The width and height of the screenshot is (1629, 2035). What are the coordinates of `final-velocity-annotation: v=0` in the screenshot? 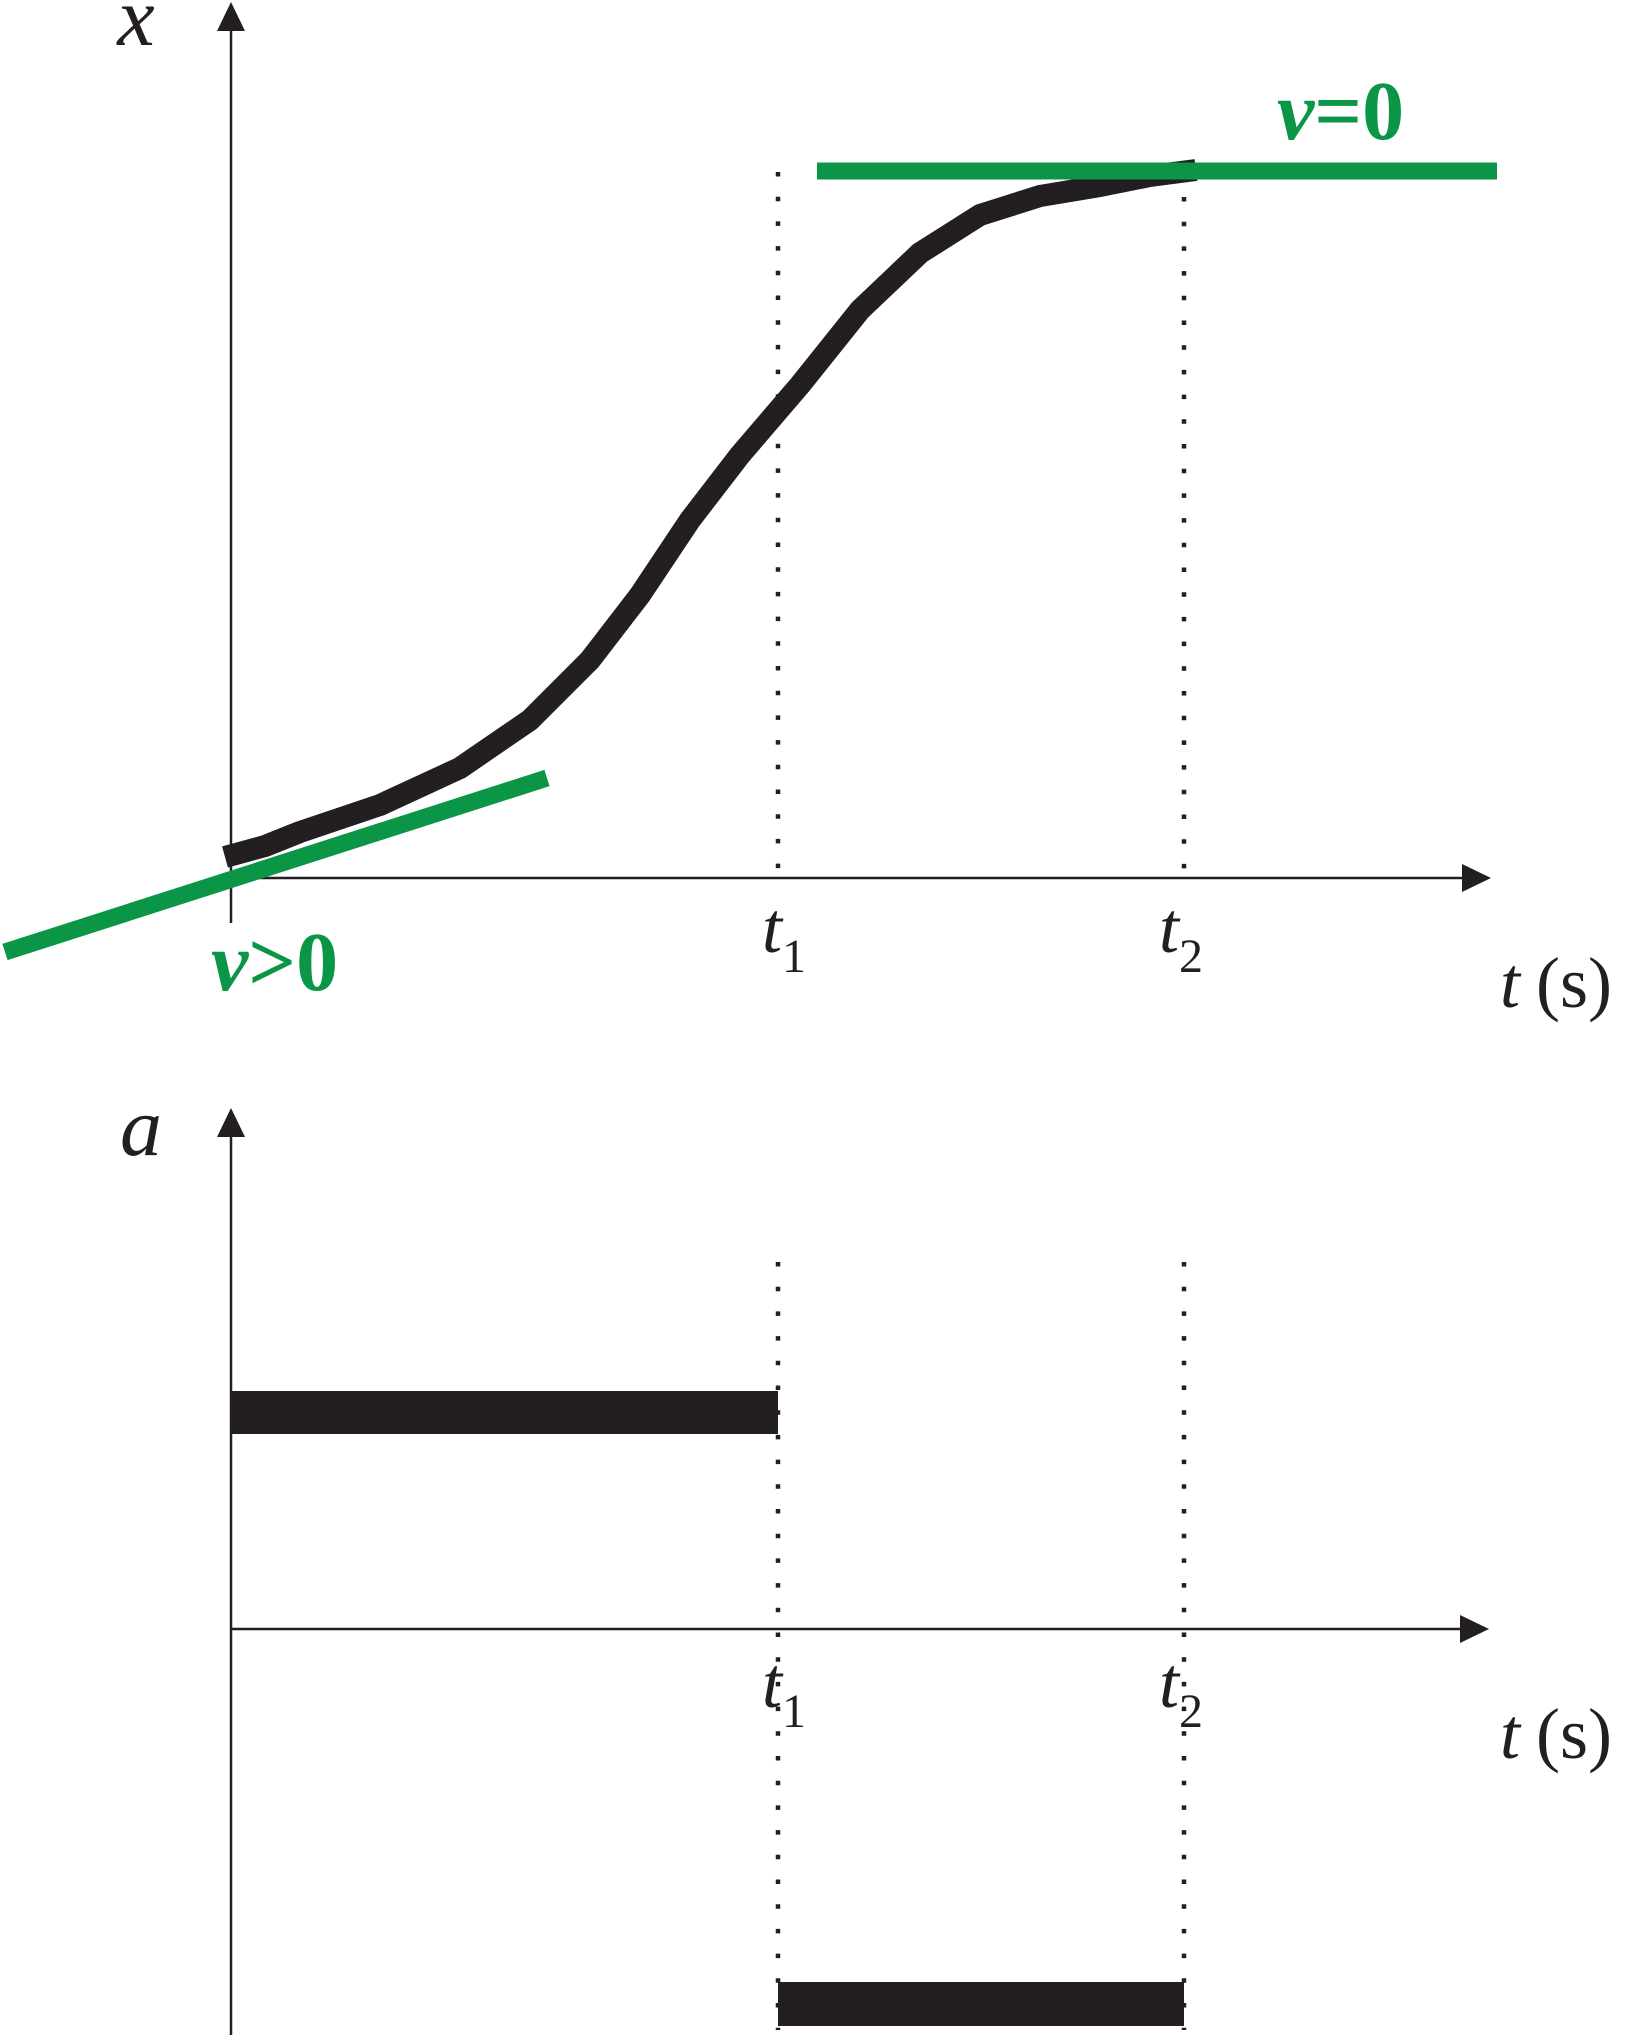 It's located at (1340, 111).